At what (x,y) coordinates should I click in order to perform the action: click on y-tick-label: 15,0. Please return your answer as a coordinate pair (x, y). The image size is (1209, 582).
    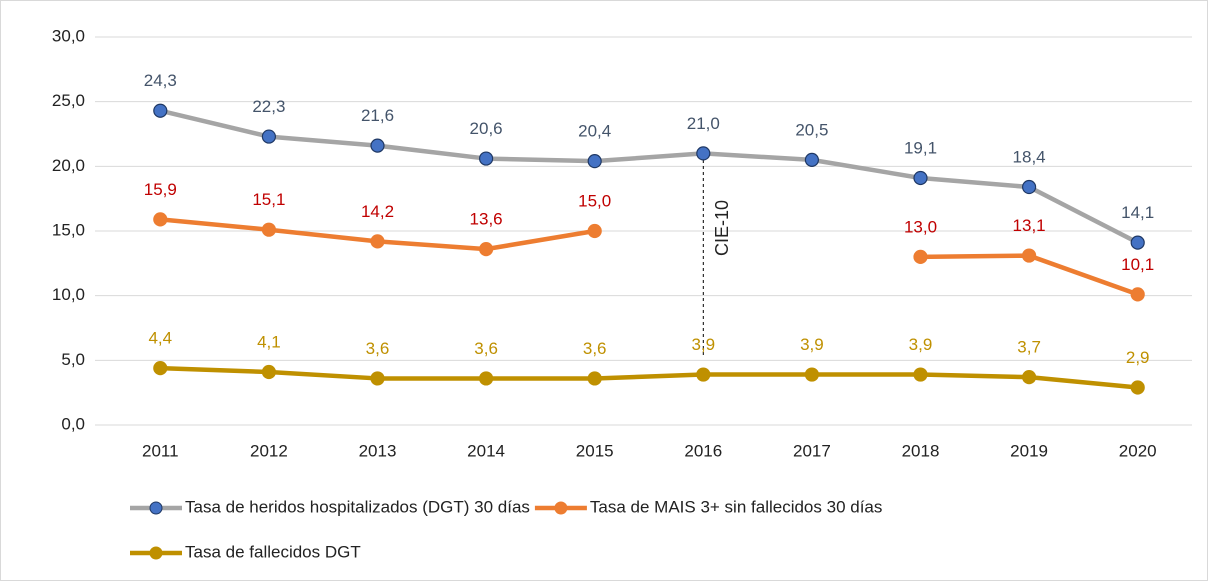
    Looking at the image, I should click on (68, 229).